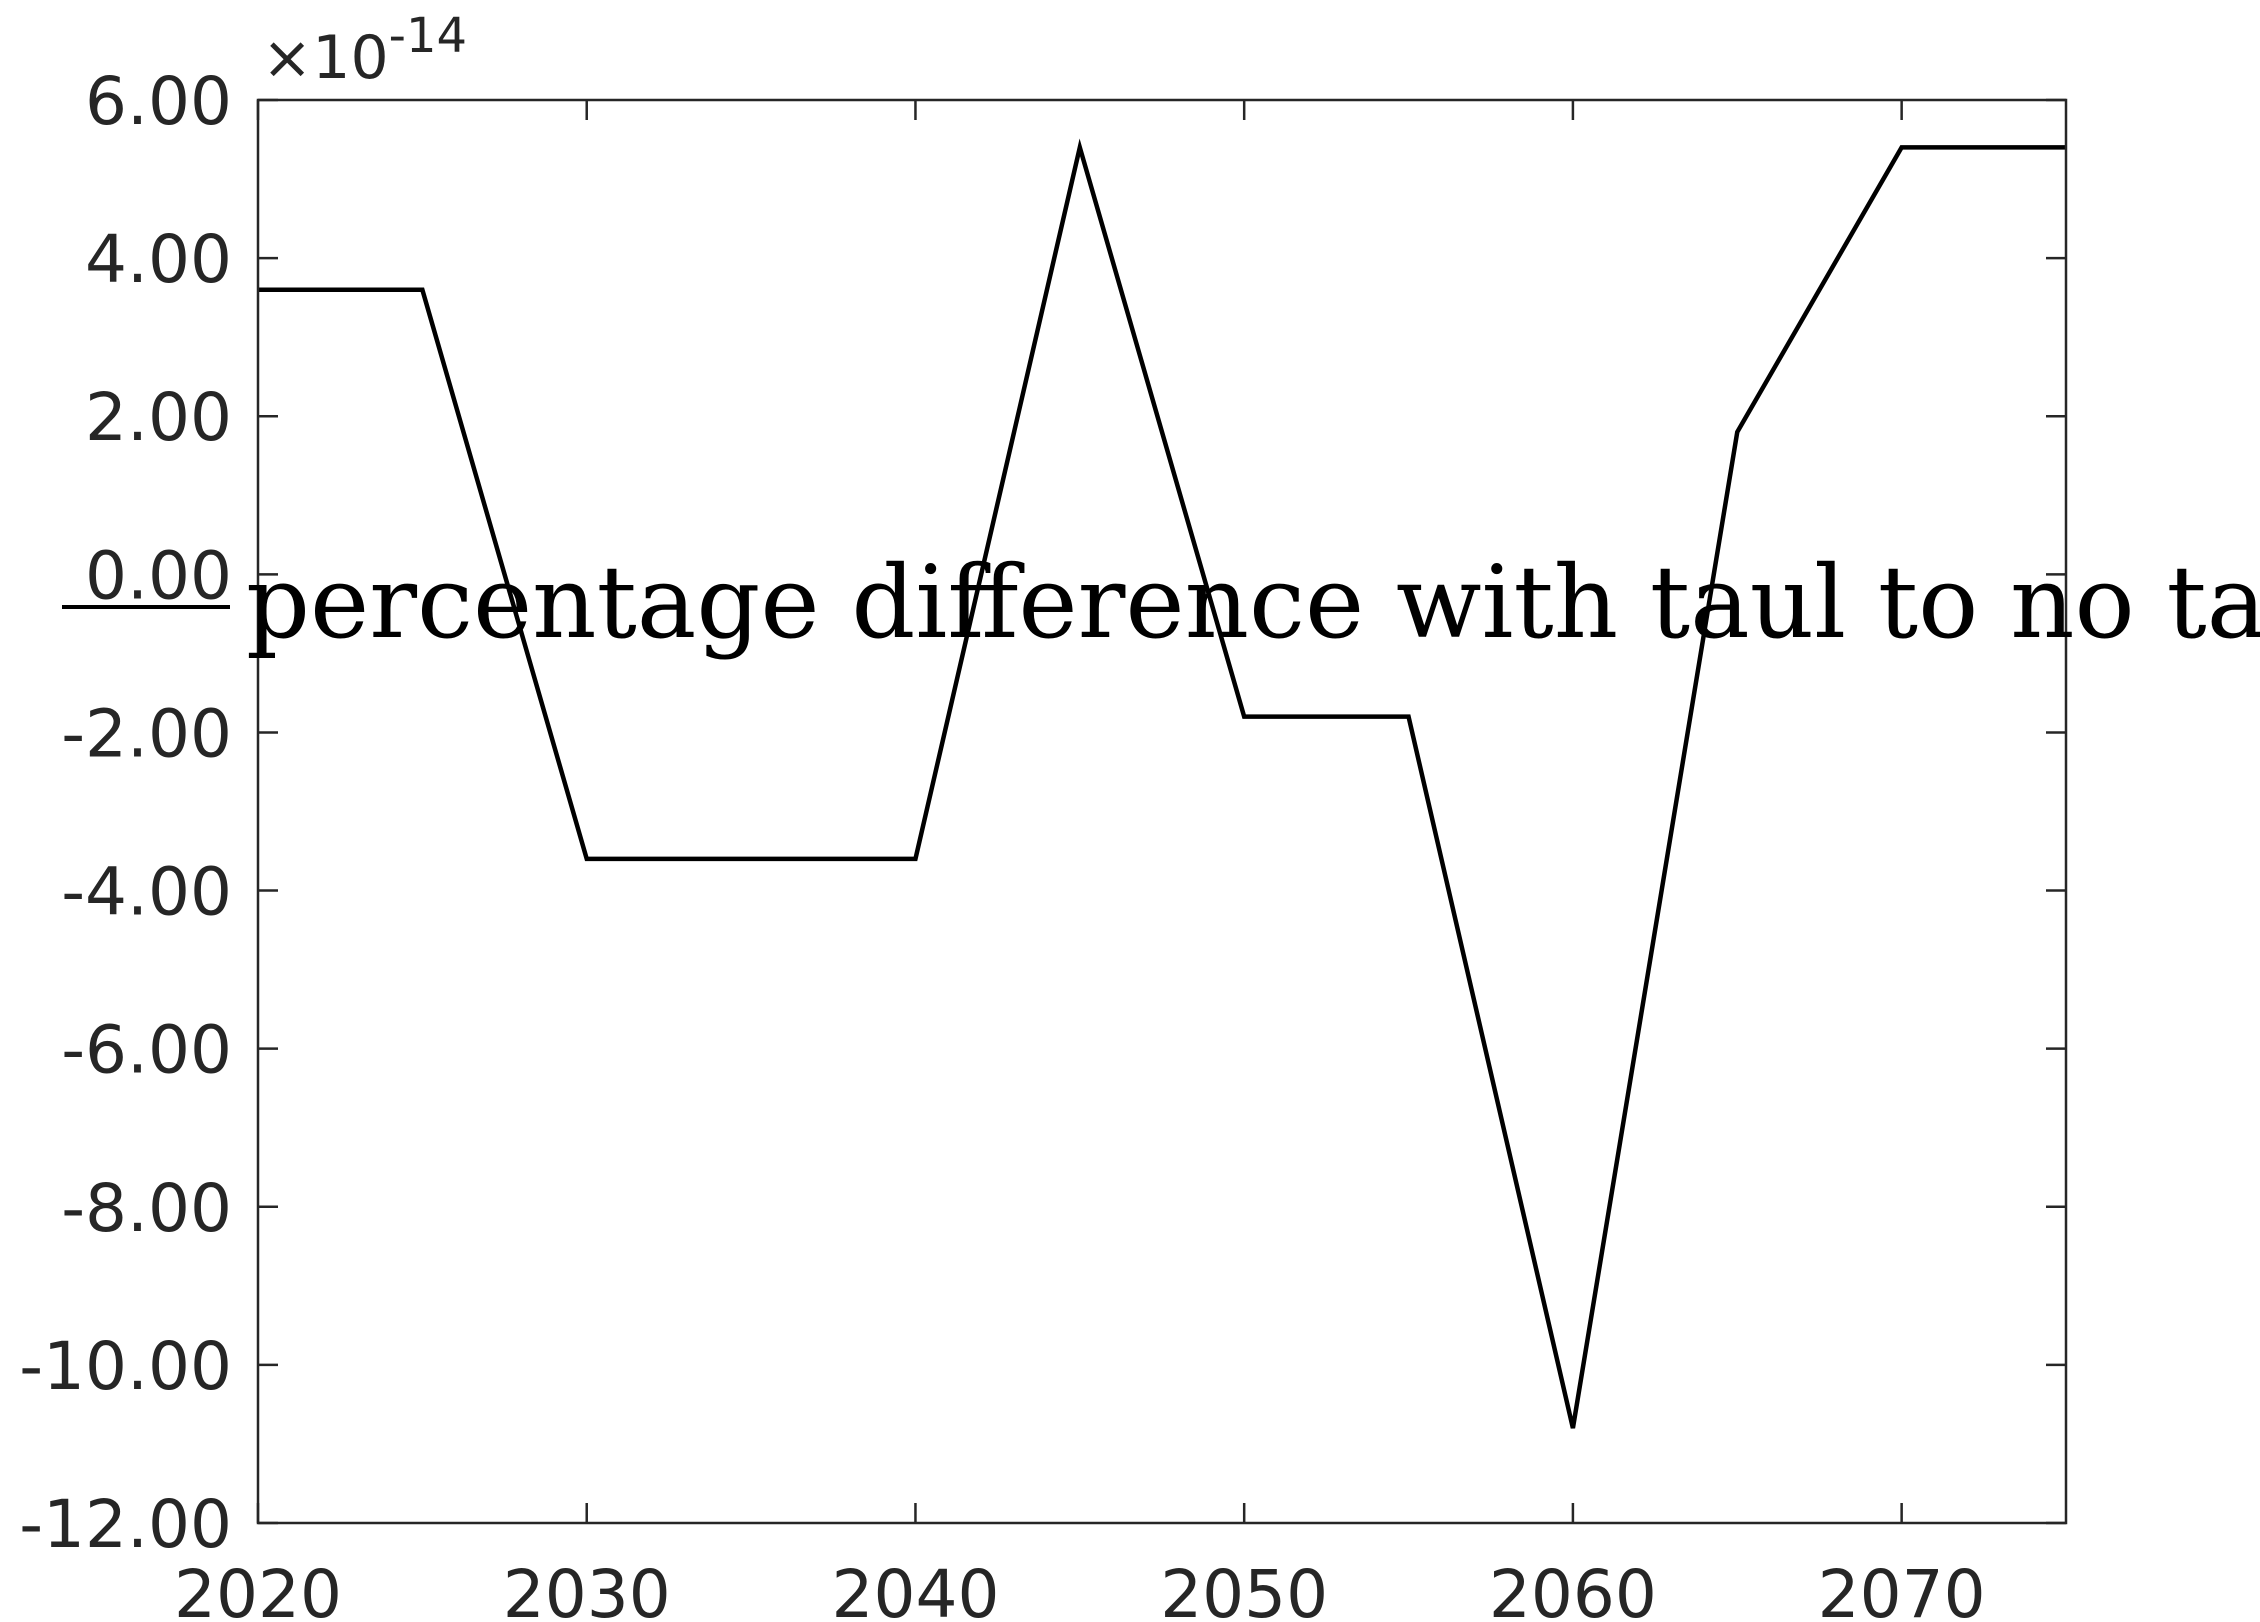 The image size is (2260, 1622). I want to click on y-tick-label: 6.00, so click(158, 101).